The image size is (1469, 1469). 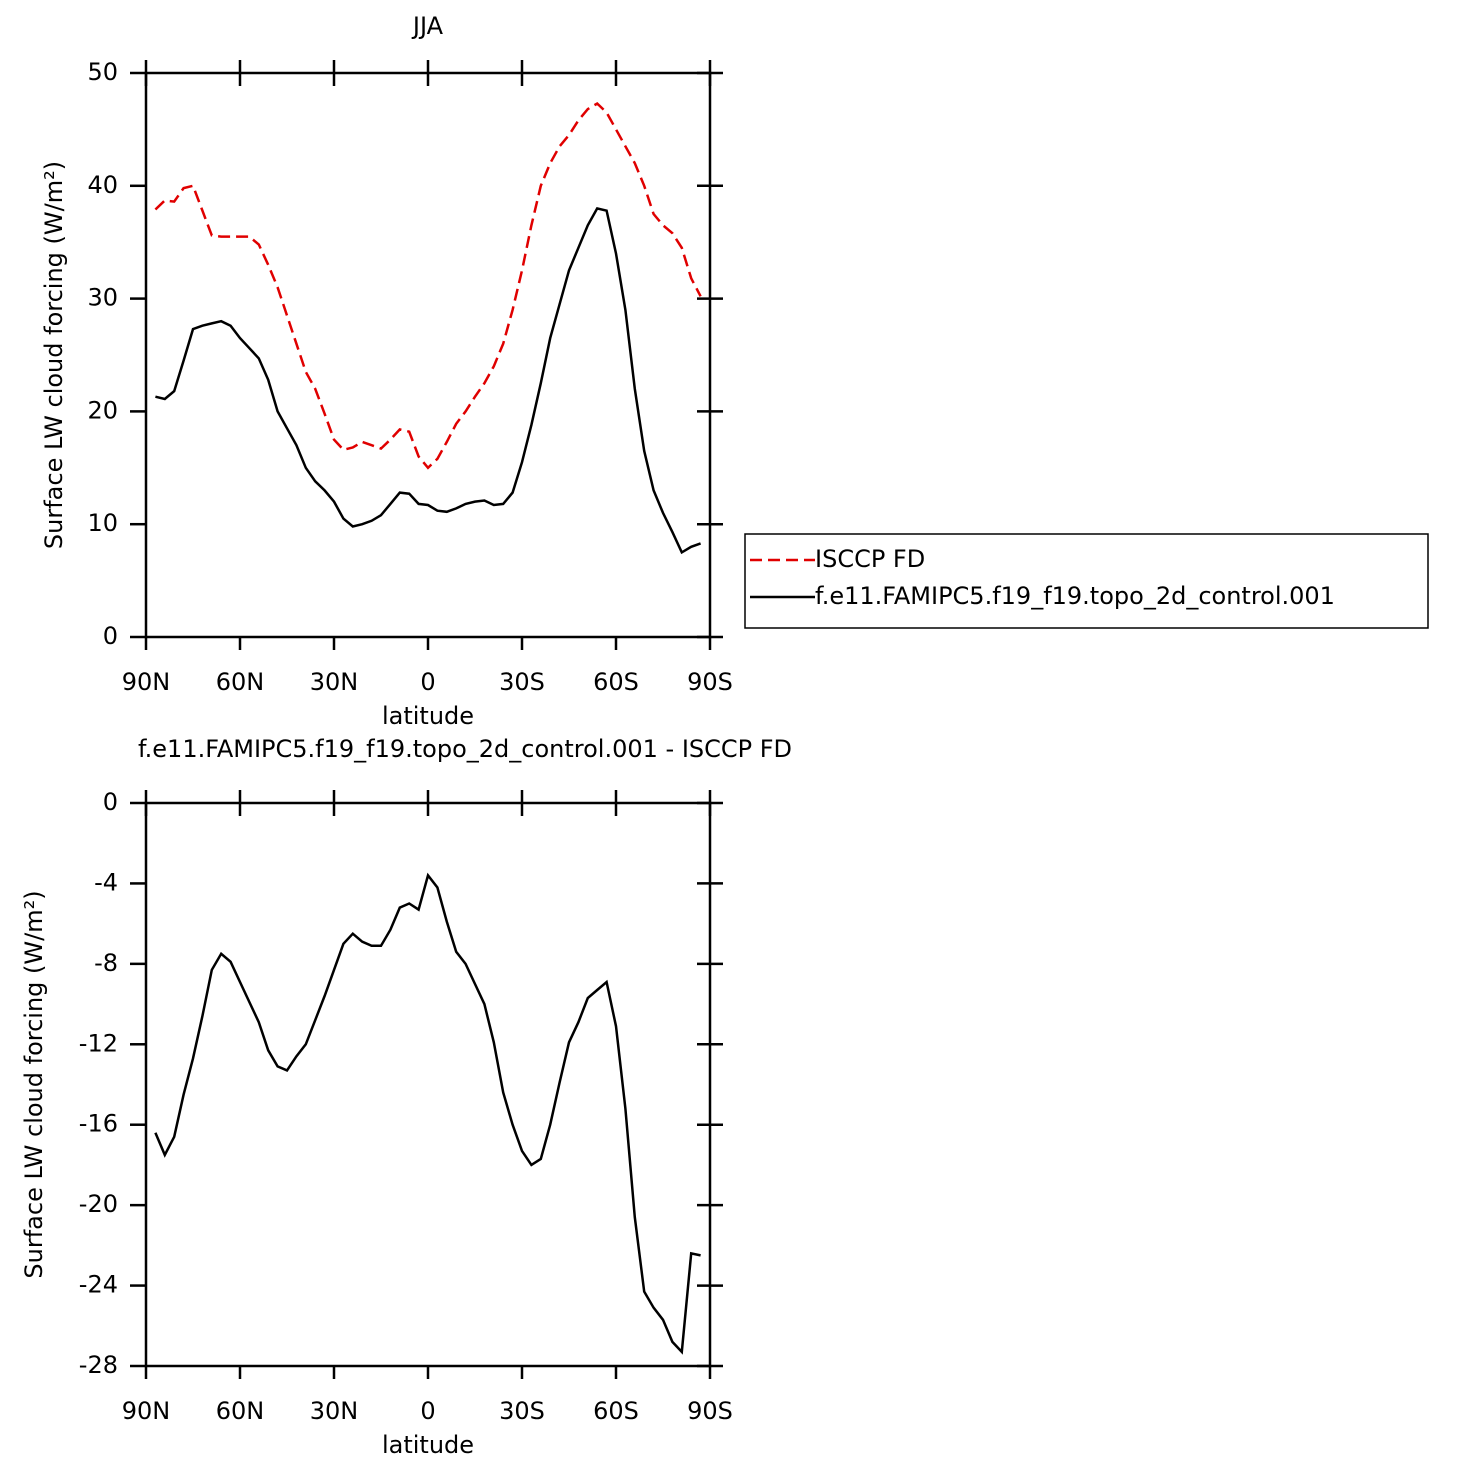 I want to click on y-tick-label: 30, so click(x=102, y=298).